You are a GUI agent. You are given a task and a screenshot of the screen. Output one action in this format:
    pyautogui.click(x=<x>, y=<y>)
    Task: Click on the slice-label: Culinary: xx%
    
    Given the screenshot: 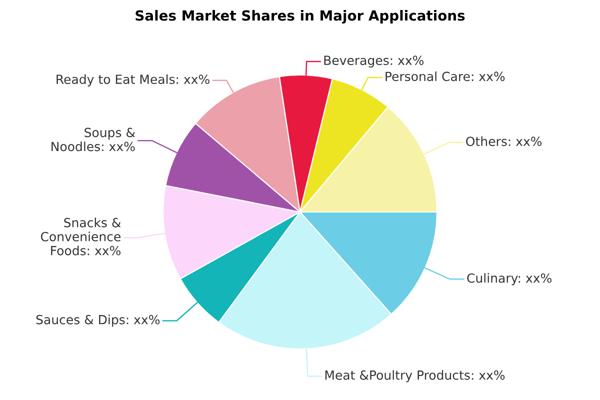 What is the action you would take?
    pyautogui.click(x=509, y=279)
    